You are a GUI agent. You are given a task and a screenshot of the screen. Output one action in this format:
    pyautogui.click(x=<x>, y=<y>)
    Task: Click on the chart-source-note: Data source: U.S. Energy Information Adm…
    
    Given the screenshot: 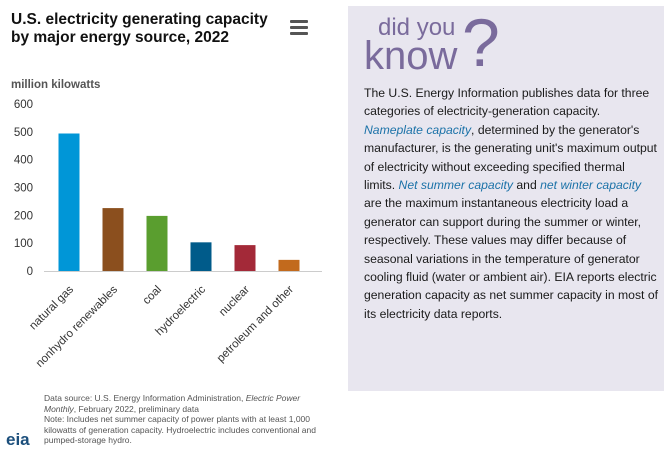 What is the action you would take?
    pyautogui.click(x=184, y=419)
    